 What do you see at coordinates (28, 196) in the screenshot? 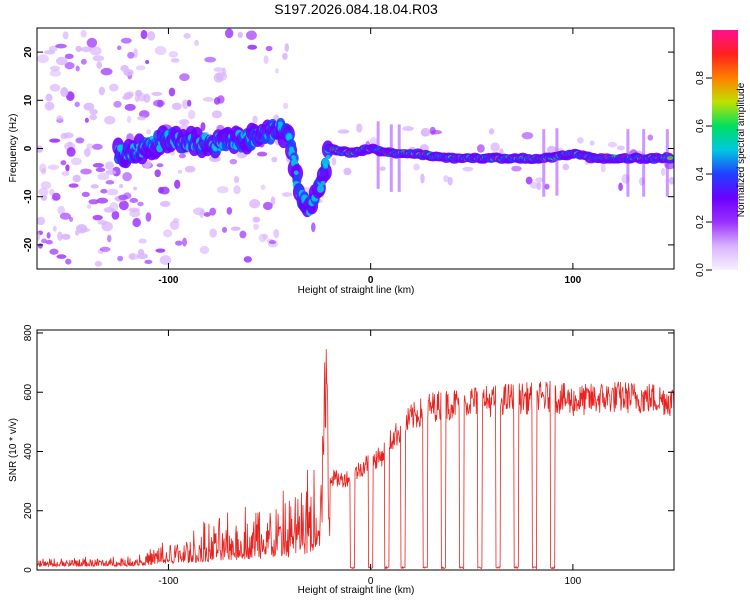
I see `spectrogram-y-tick-label: -10` at bounding box center [28, 196].